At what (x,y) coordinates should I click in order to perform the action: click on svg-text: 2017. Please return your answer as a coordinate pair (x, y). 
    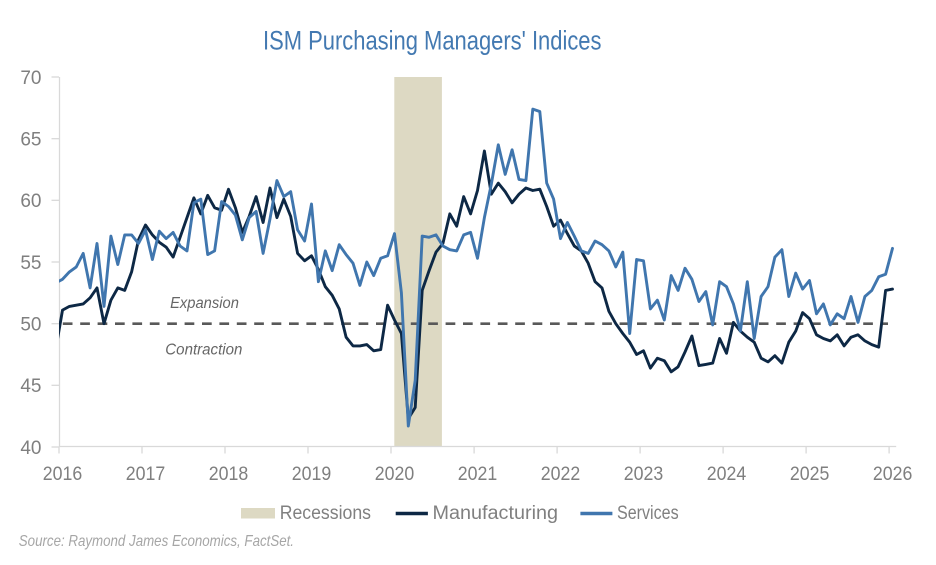
    Looking at the image, I should click on (146, 474).